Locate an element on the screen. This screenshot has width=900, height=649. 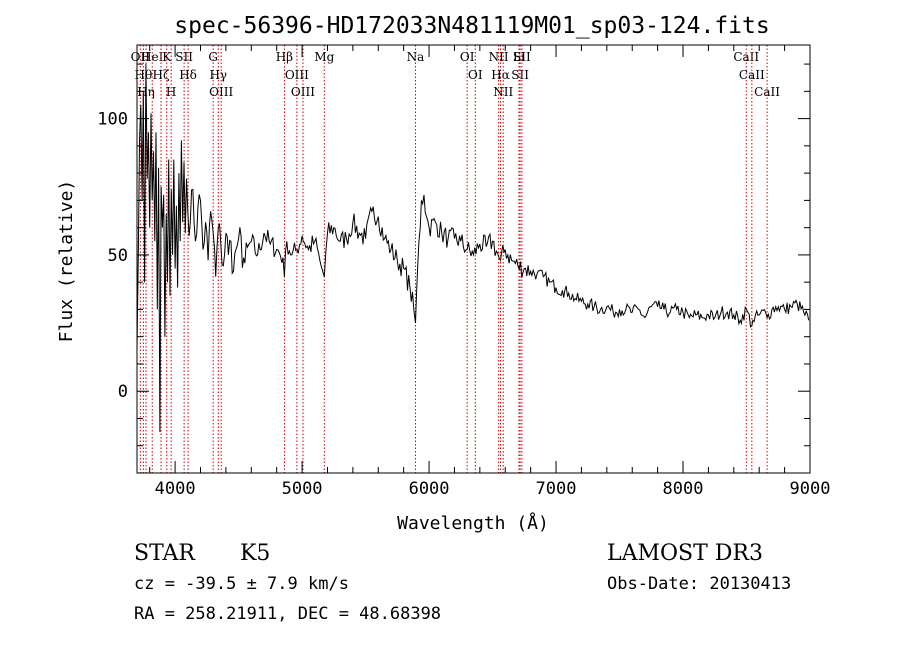
observation-date: Obs-Date: 20130413 is located at coordinates (699, 584).